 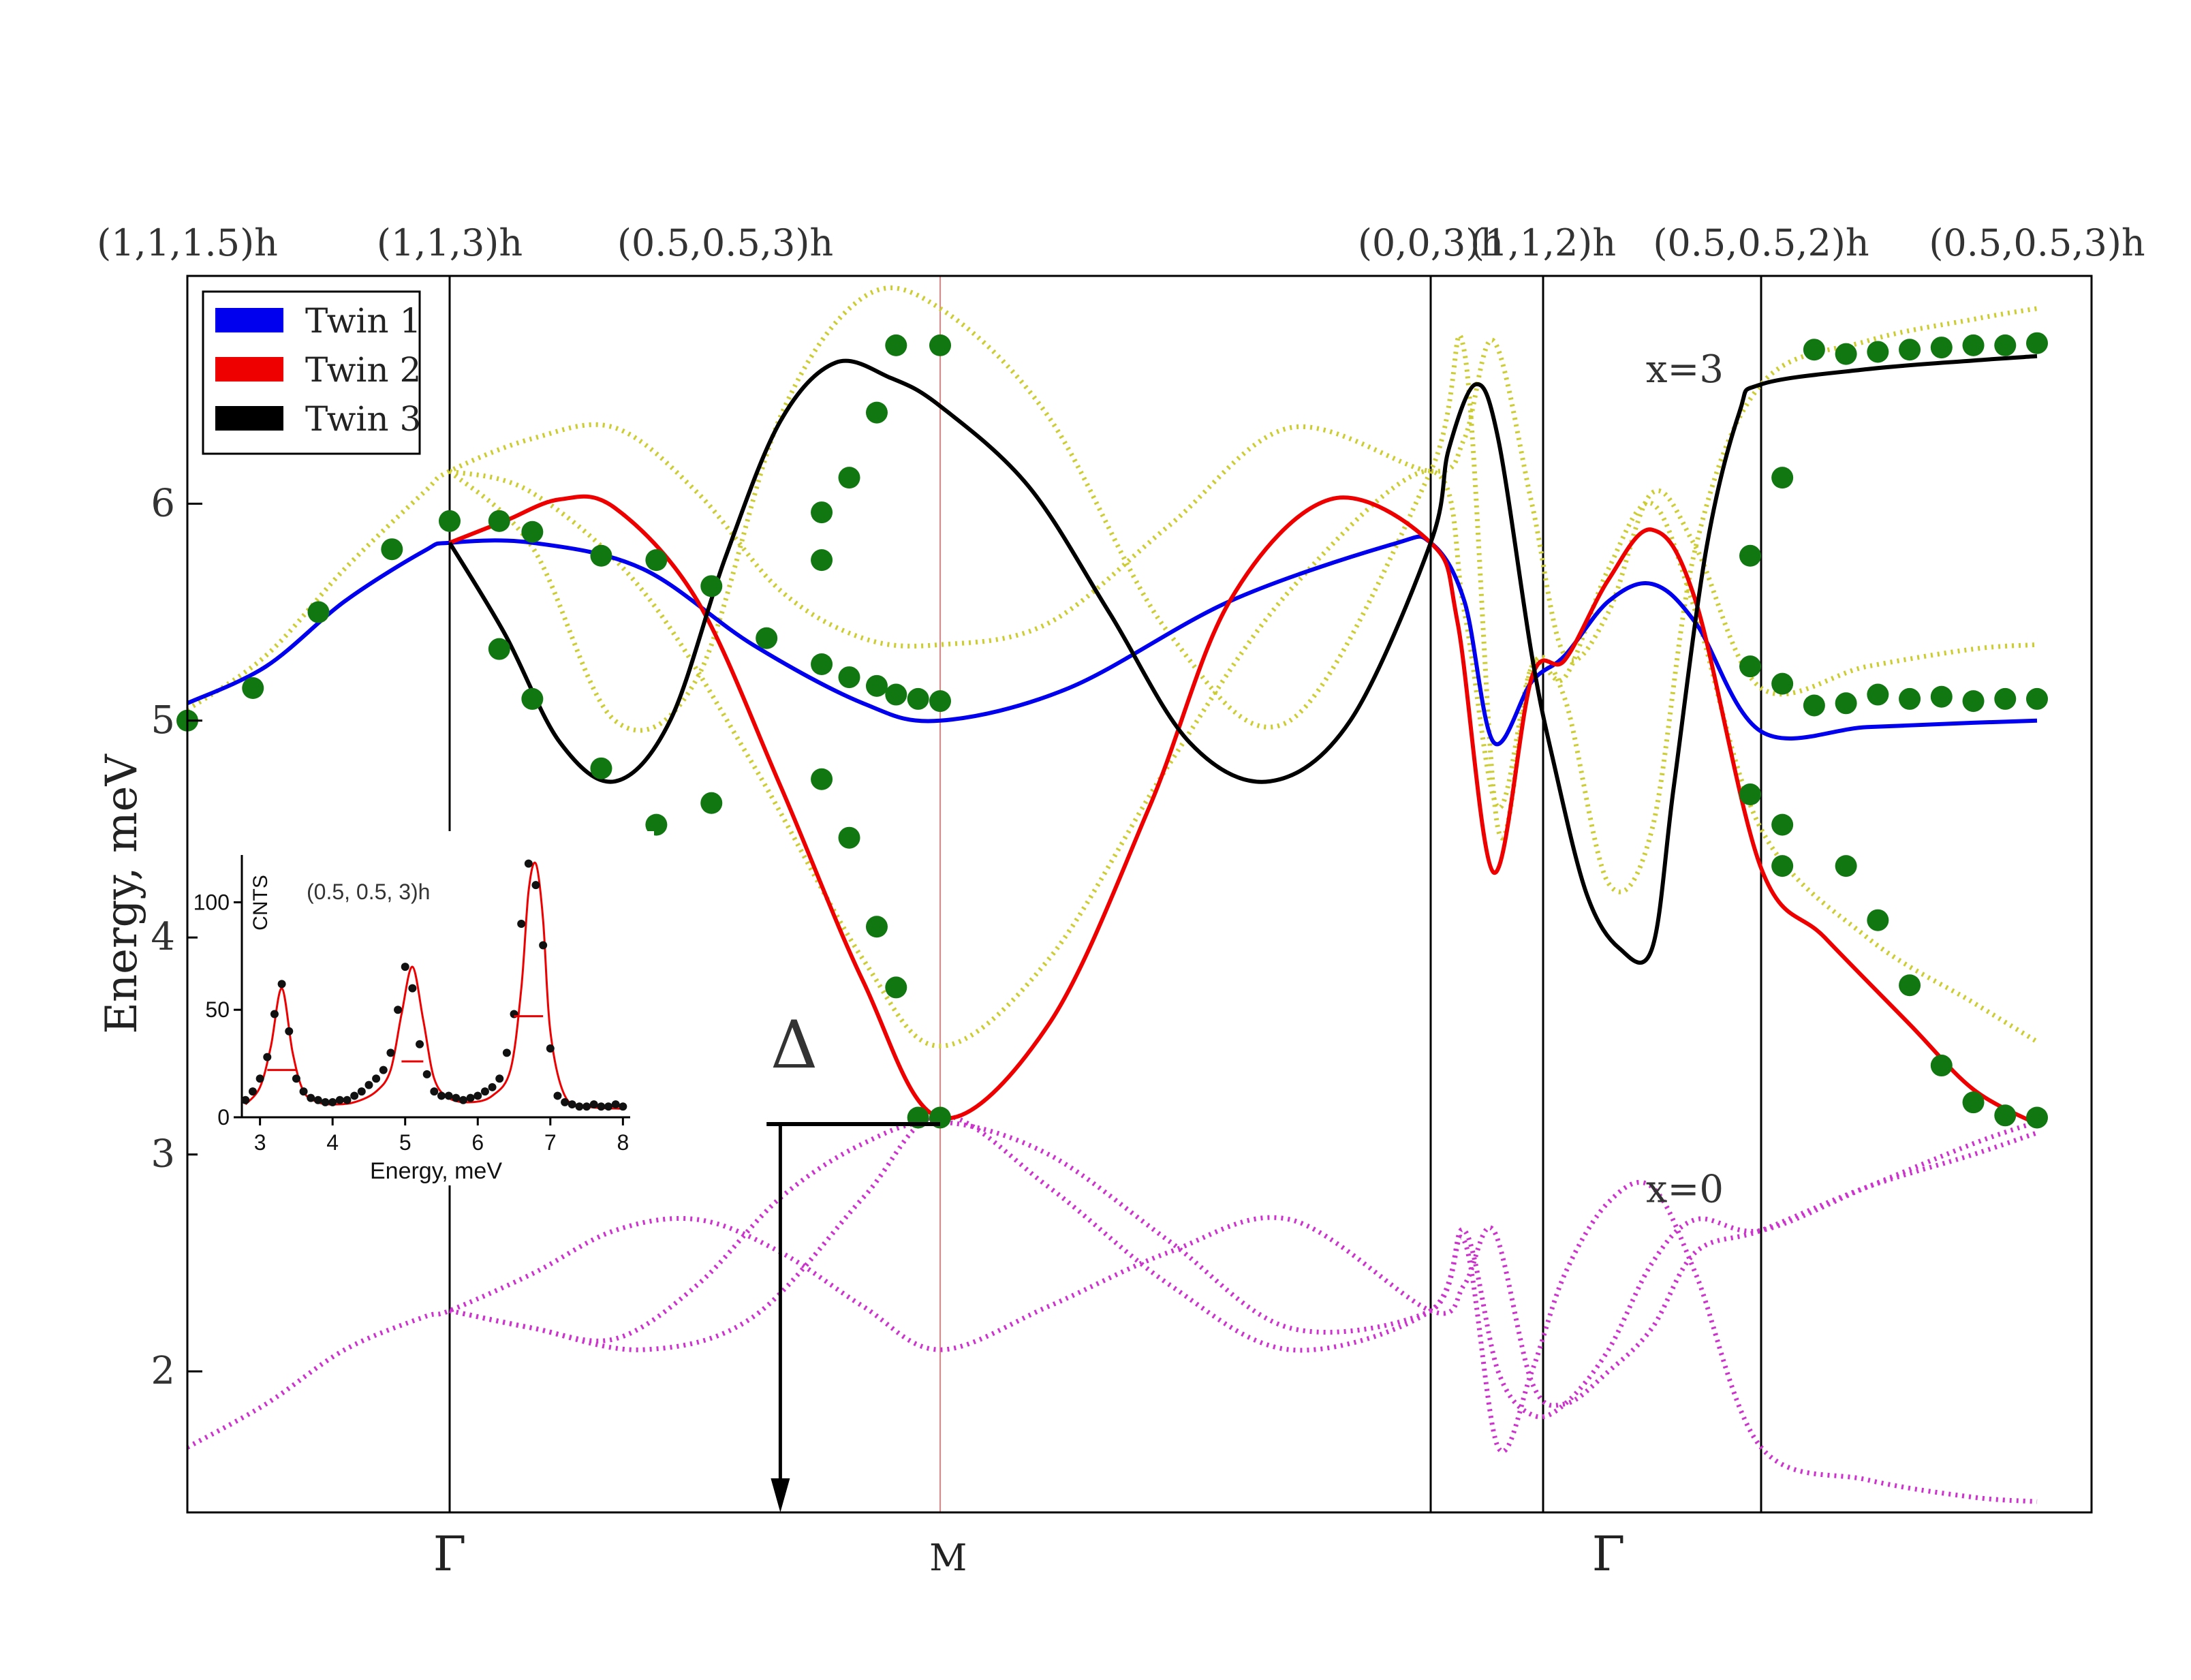 I want to click on inset-background, so click(x=426, y=1008).